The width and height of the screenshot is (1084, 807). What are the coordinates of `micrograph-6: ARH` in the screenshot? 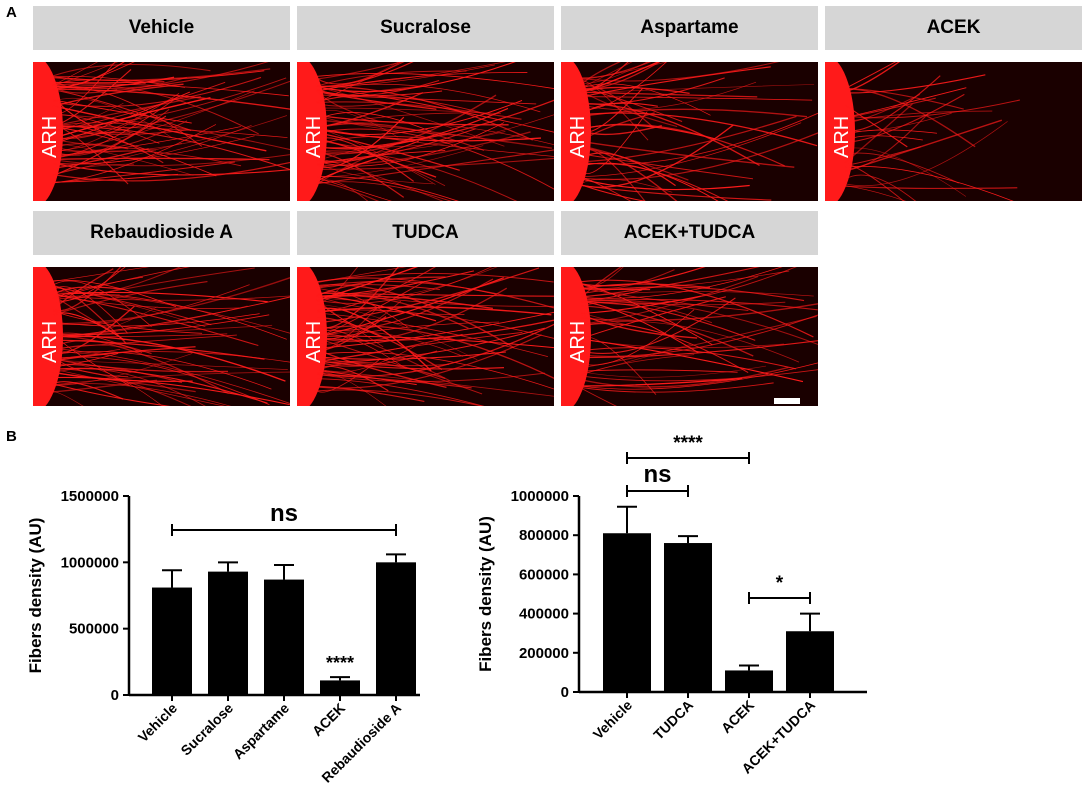 It's located at (689, 336).